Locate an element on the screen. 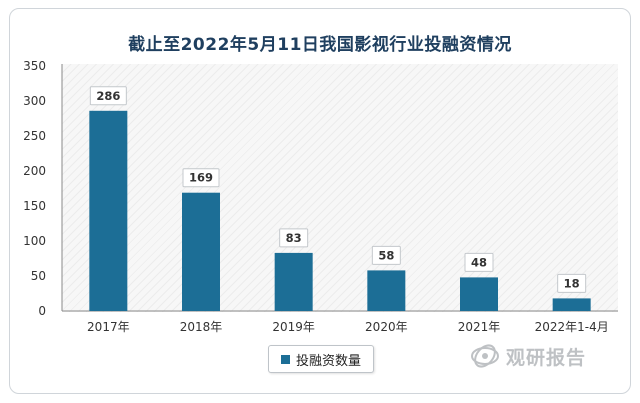 This screenshot has width=640, height=403. x-tick-label: 2017年 is located at coordinates (108, 327).